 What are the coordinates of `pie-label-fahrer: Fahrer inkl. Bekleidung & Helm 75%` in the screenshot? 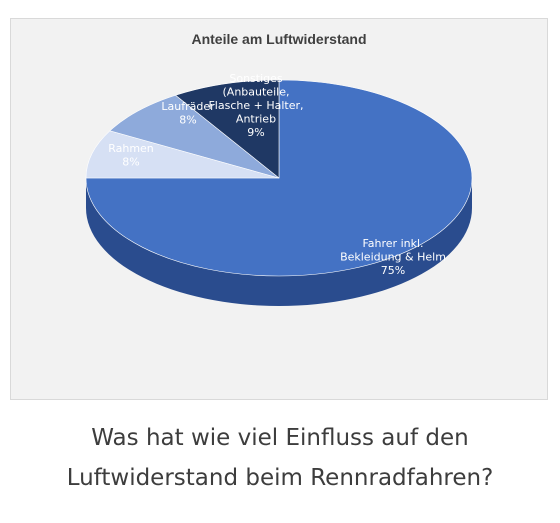 It's located at (393, 257).